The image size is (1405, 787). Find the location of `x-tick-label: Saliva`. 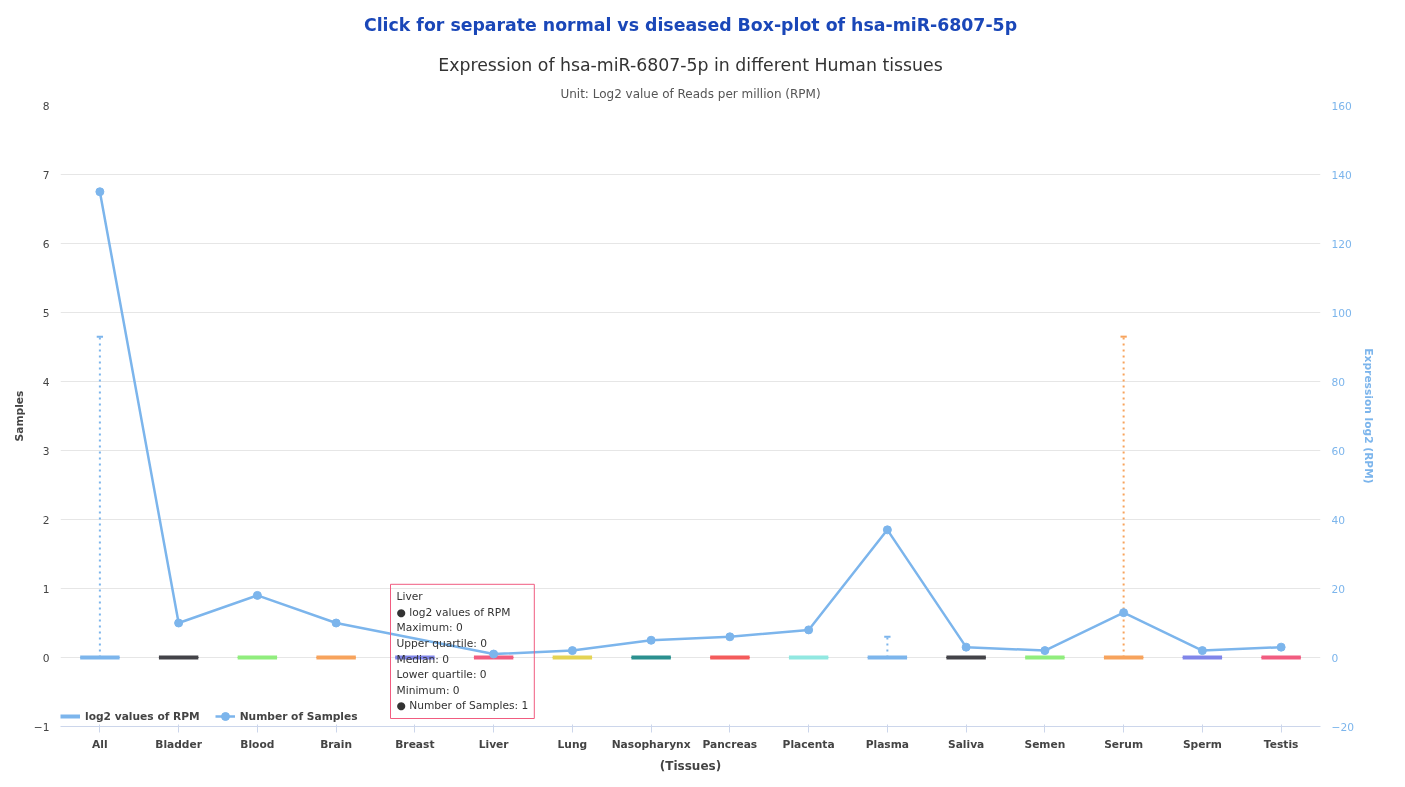

x-tick-label: Saliva is located at coordinates (966, 744).